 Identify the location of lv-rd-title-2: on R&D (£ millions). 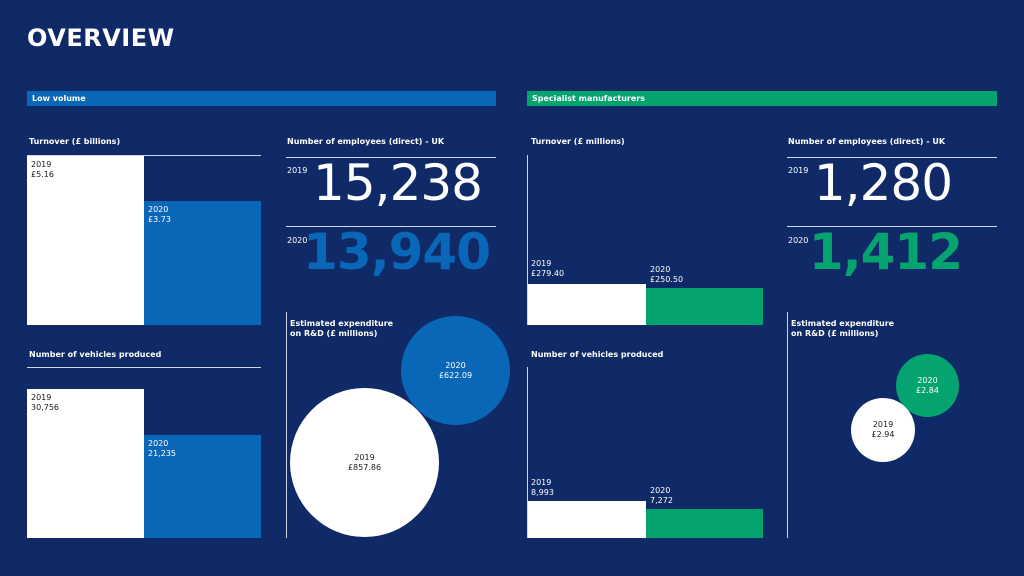
(334, 333).